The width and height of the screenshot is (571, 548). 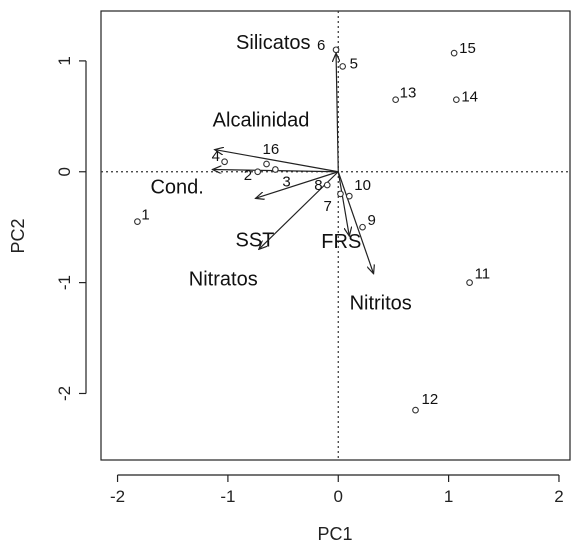 I want to click on point-label: 11, so click(x=483, y=274).